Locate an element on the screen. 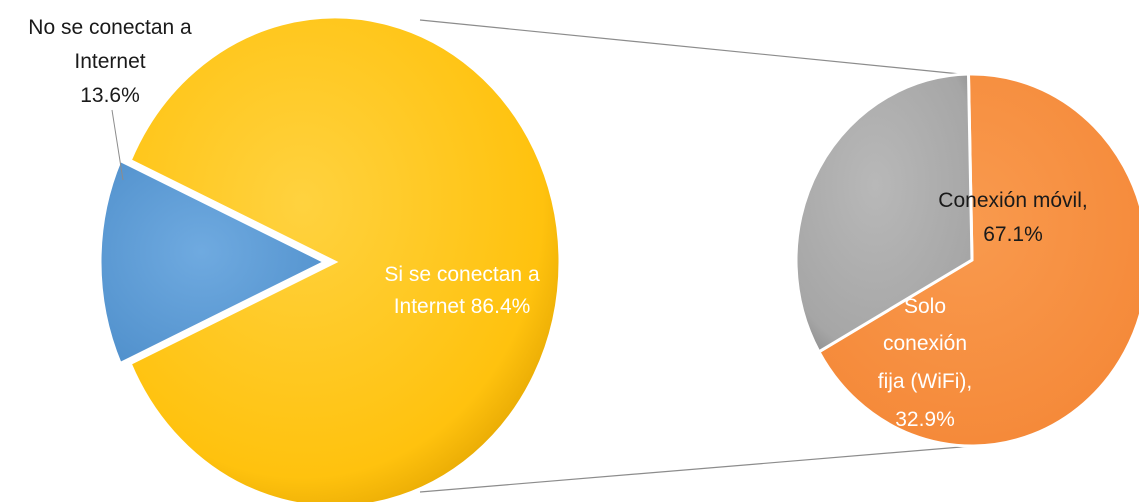 The width and height of the screenshot is (1139, 502). label-no-se-conectan: No se conectan a Internet 13.6% is located at coordinates (110, 61).